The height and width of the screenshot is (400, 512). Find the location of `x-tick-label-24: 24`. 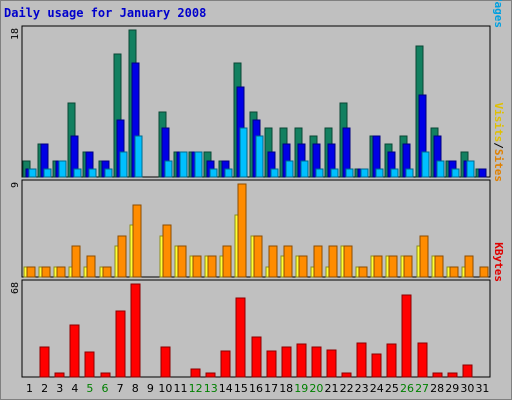

x-tick-label-24: 24 is located at coordinates (377, 388).